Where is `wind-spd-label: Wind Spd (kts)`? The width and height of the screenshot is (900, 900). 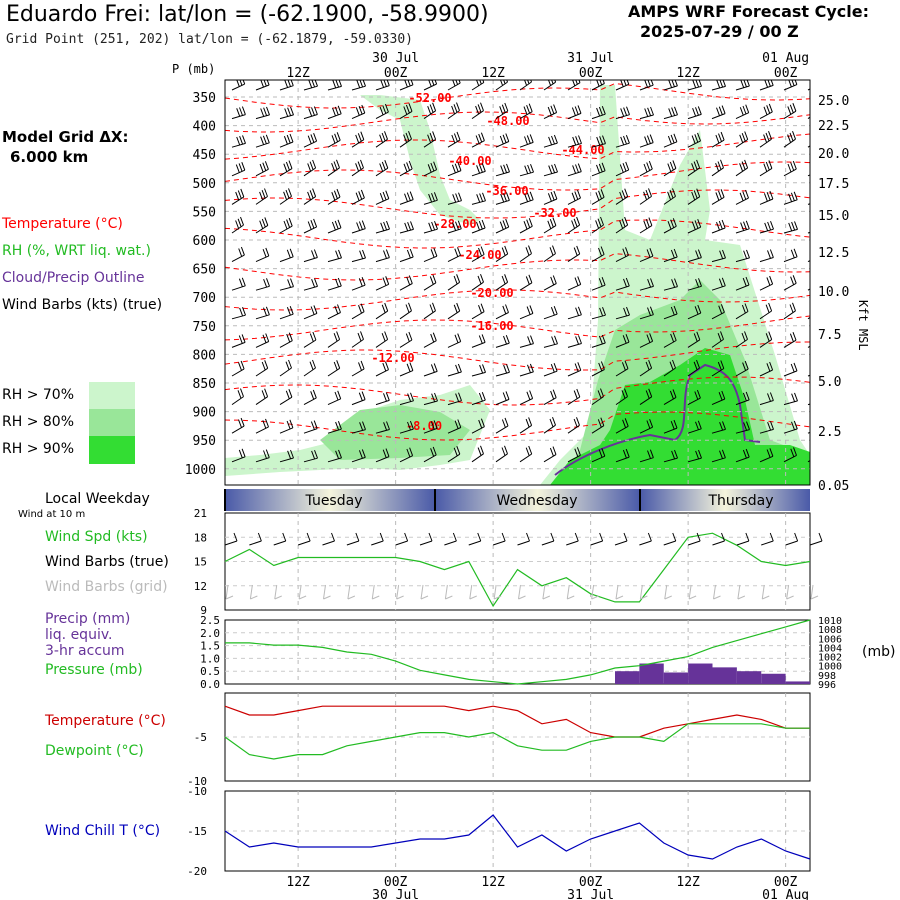
wind-spd-label: Wind Spd (kts) is located at coordinates (96, 537).